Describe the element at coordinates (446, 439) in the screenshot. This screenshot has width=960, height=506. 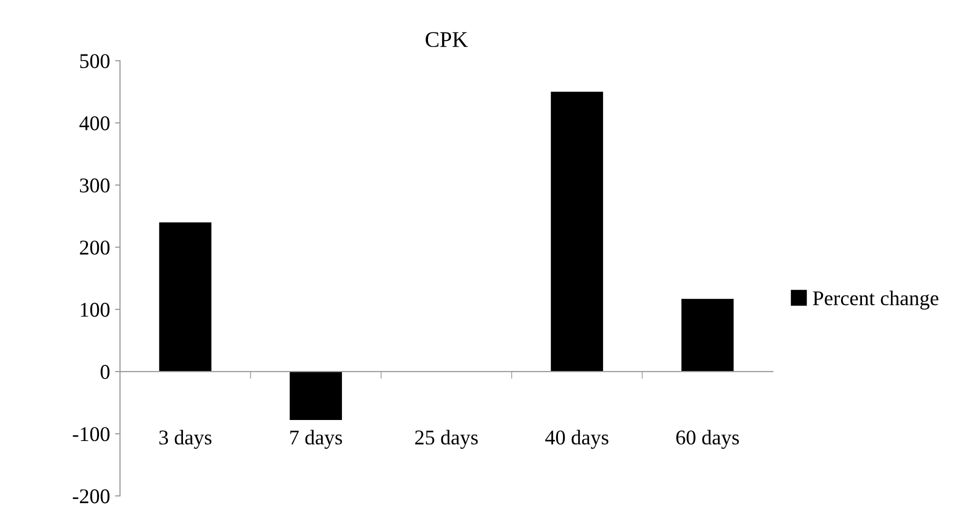
I see `x-tick-label: 25 days` at that location.